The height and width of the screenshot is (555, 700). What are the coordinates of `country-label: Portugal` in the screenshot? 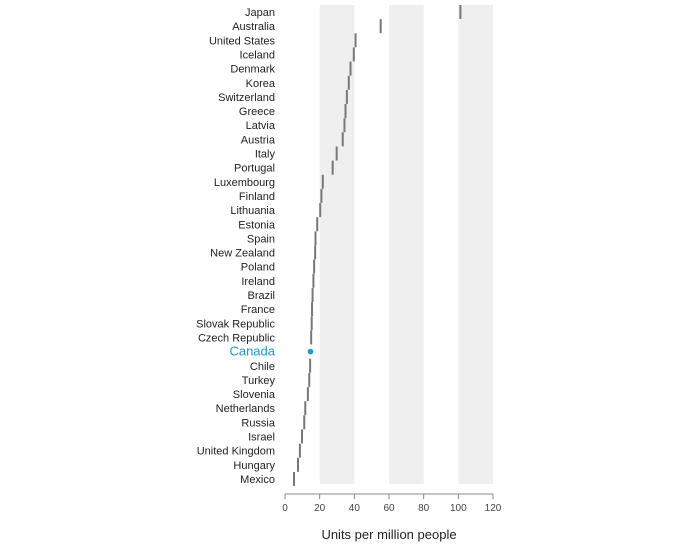 It's located at (254, 169).